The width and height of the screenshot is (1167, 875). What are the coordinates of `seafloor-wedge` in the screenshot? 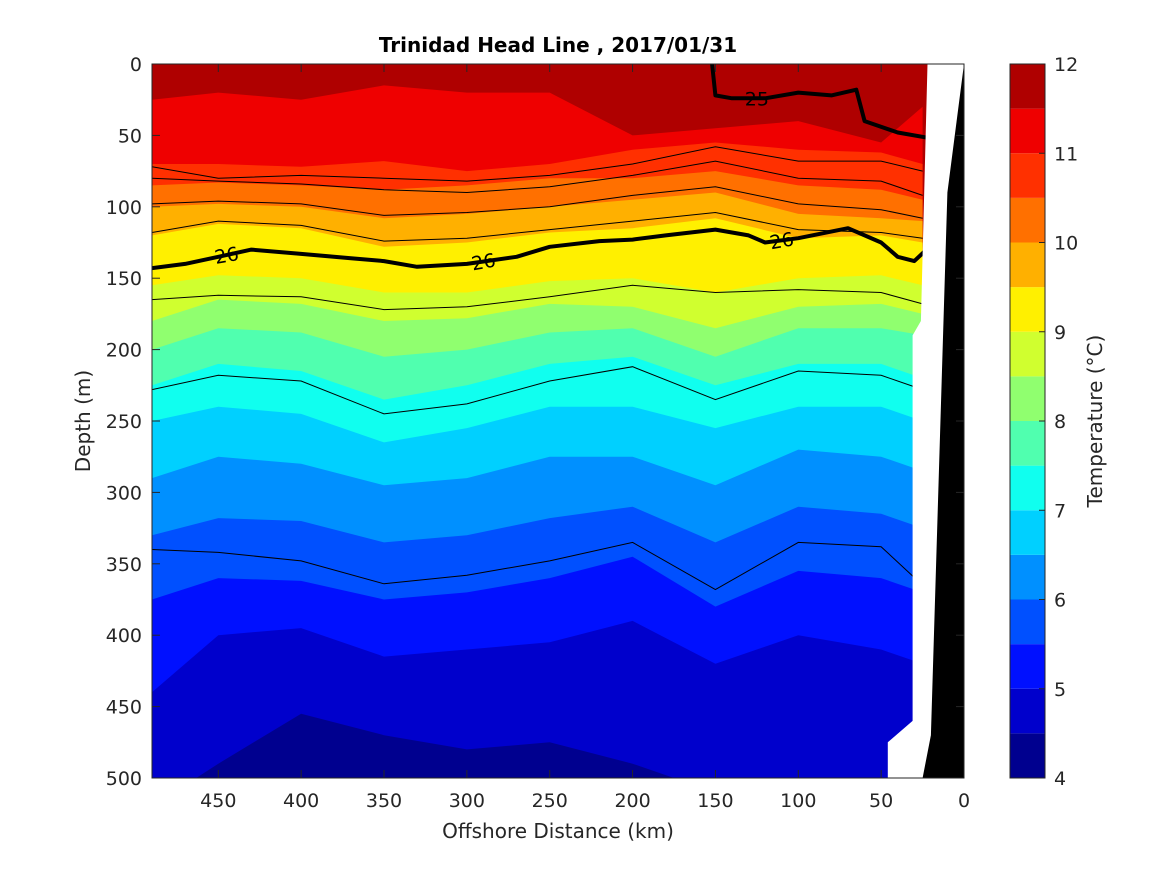 It's located at (943, 421).